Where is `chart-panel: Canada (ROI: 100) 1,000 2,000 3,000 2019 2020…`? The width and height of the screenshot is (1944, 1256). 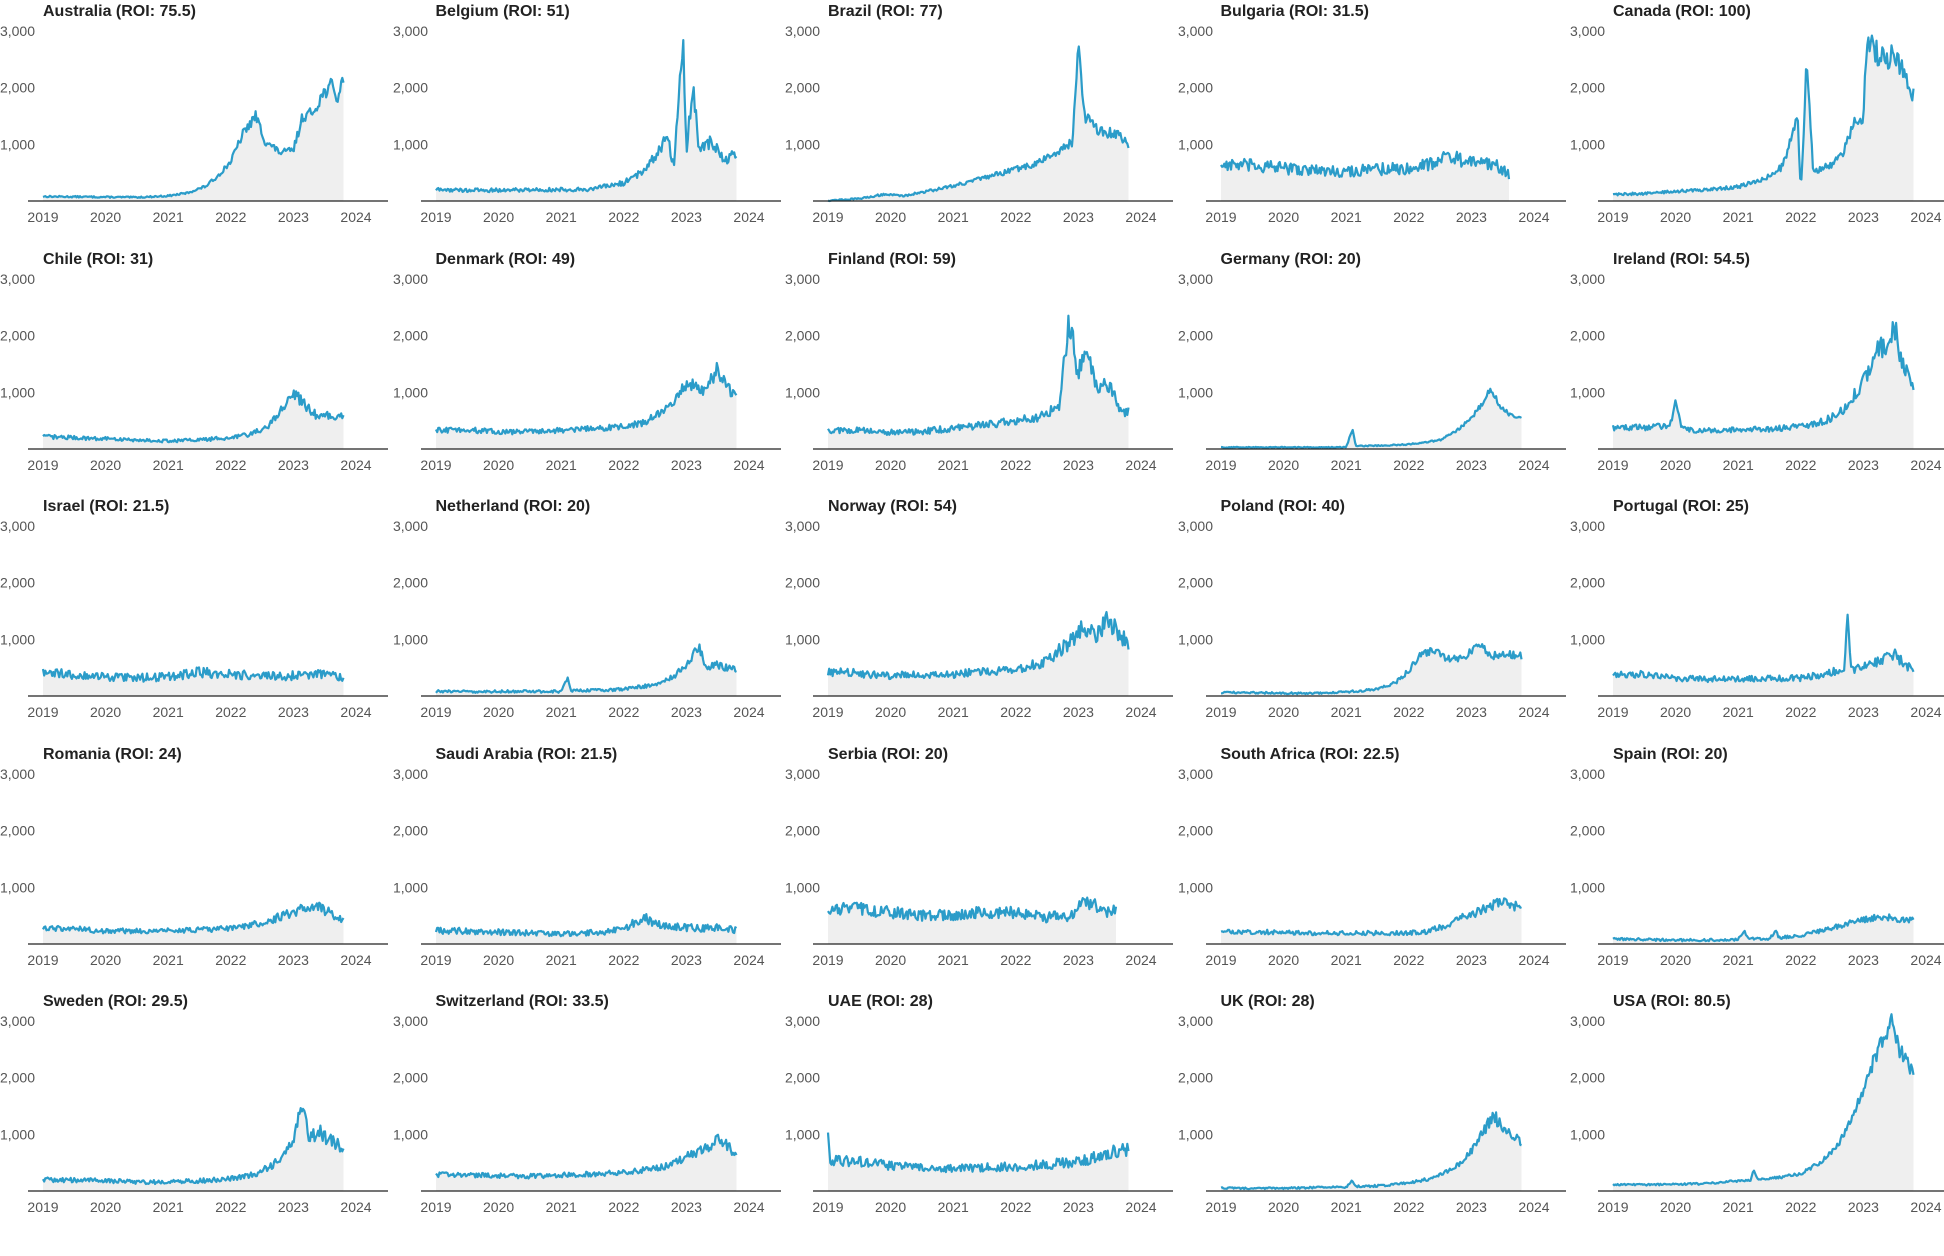 chart-panel: Canada (ROI: 100) 1,000 2,000 3,000 2019 2020… is located at coordinates (1757, 128).